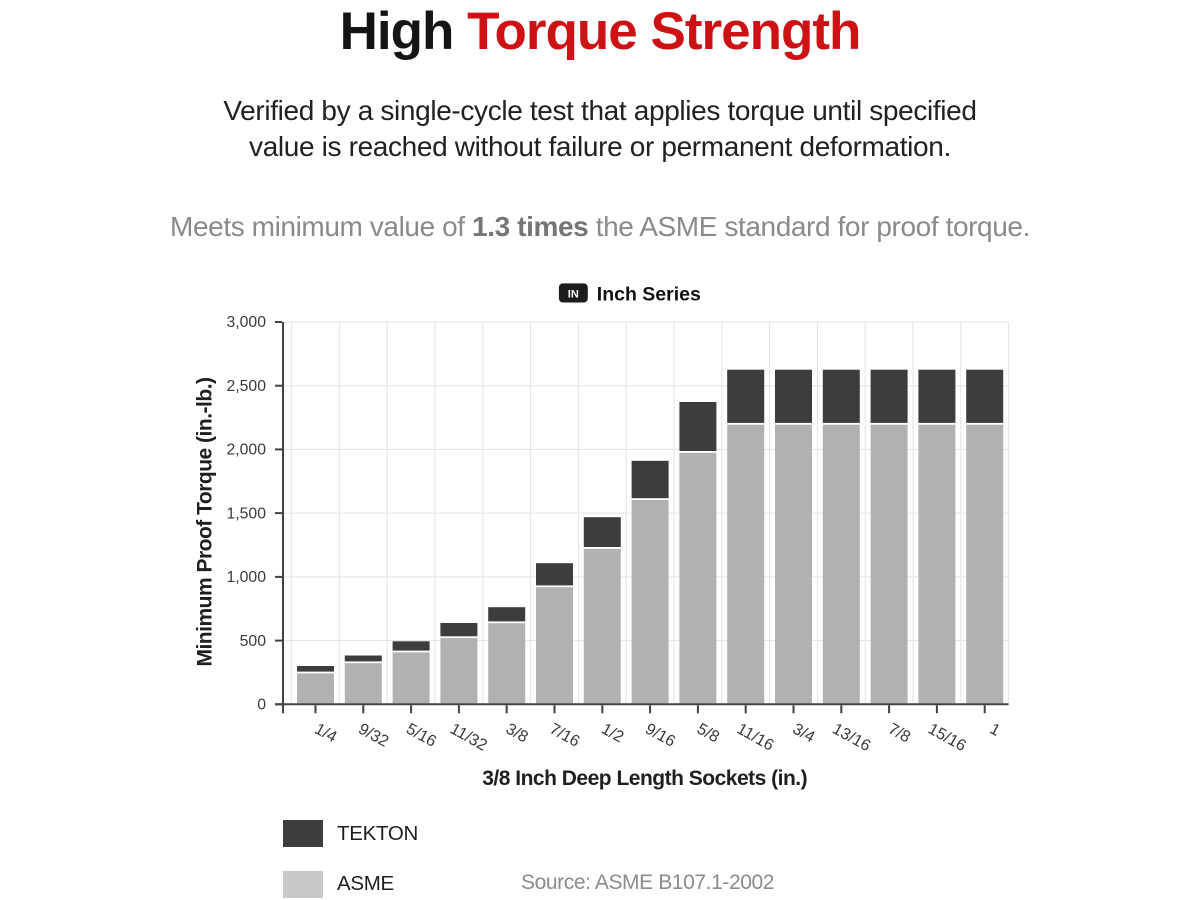 The width and height of the screenshot is (1200, 900). What do you see at coordinates (947, 737) in the screenshot?
I see `svg-text: 15/16` at bounding box center [947, 737].